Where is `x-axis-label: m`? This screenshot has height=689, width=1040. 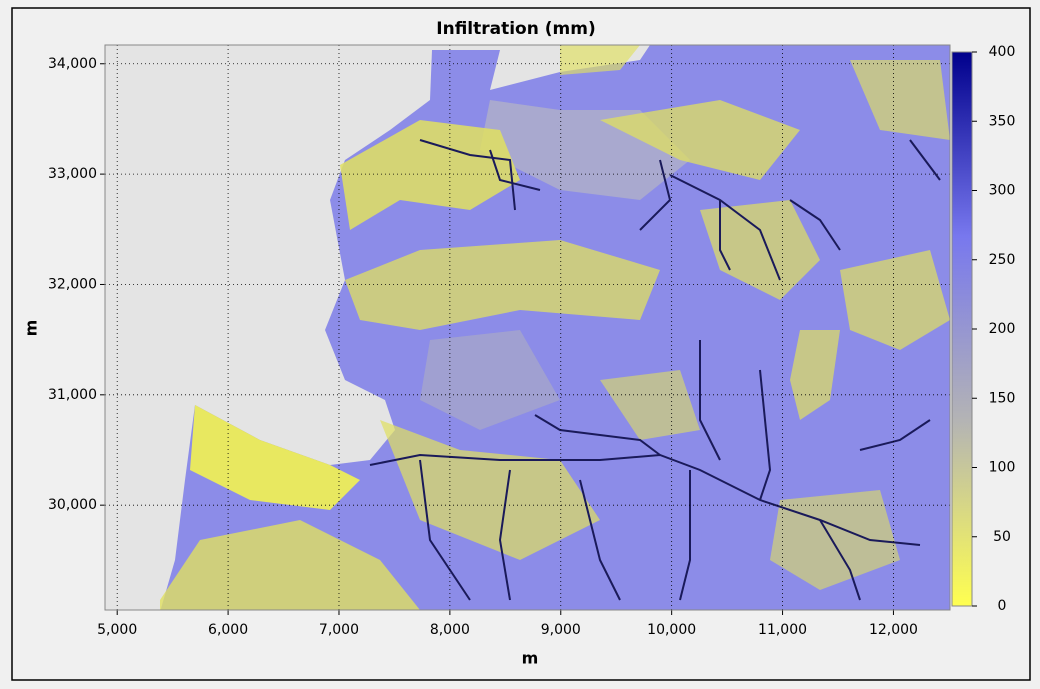
x-axis-label: m is located at coordinates (530, 658).